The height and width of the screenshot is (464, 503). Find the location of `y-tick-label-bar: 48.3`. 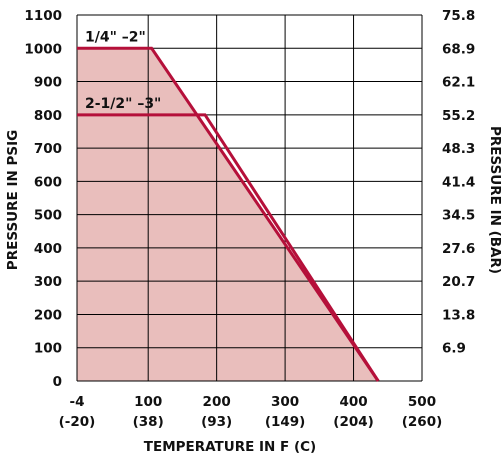

y-tick-label-bar: 48.3 is located at coordinates (458, 149).